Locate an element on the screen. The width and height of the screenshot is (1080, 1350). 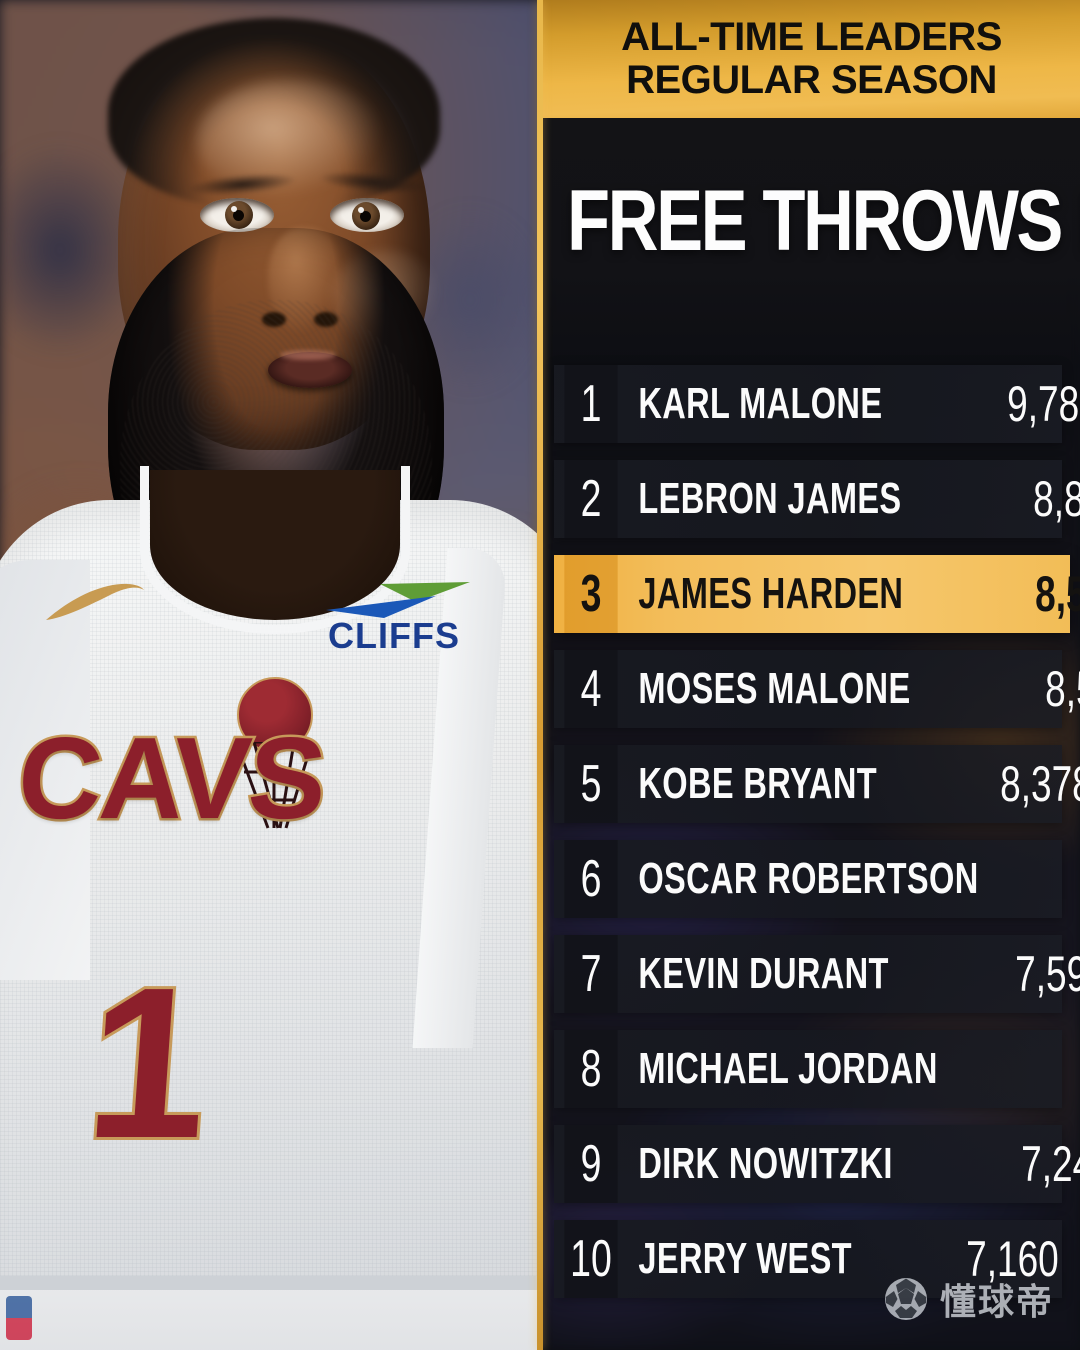
jersey-shoulder-left is located at coordinates (45, 770).